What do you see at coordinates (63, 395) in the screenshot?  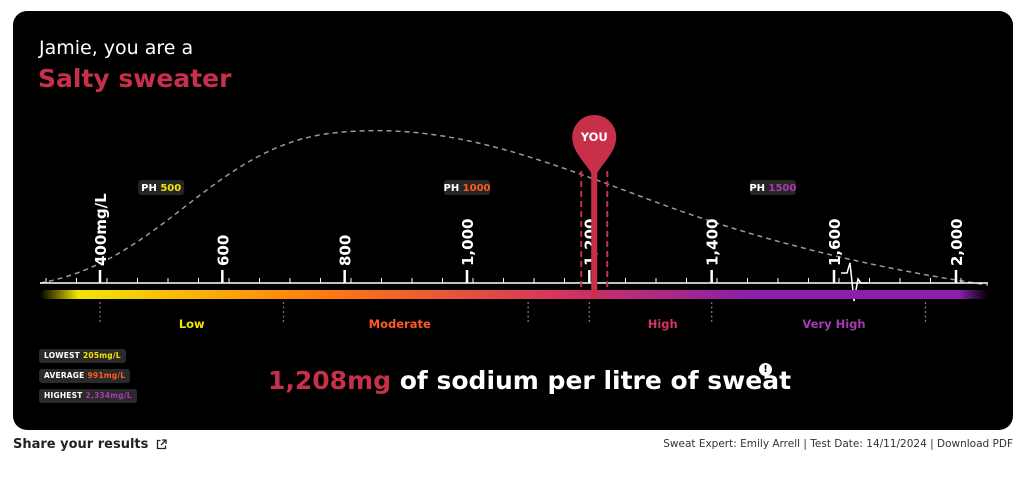 I see `stat-highest-label: HIGHEST` at bounding box center [63, 395].